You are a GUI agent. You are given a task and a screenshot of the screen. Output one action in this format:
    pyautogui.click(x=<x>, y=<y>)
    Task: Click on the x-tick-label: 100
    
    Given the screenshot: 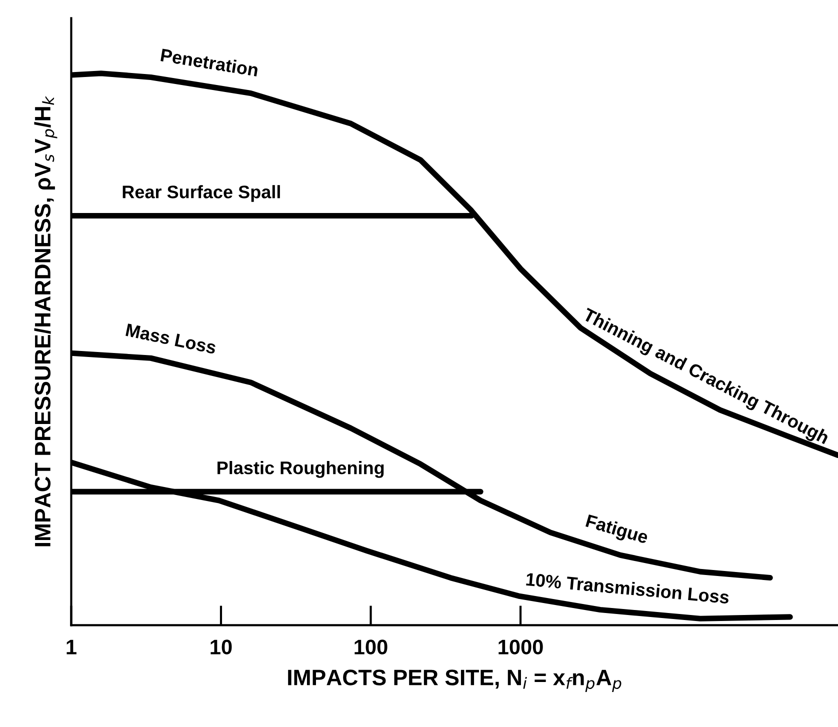 What is the action you would take?
    pyautogui.click(x=371, y=647)
    